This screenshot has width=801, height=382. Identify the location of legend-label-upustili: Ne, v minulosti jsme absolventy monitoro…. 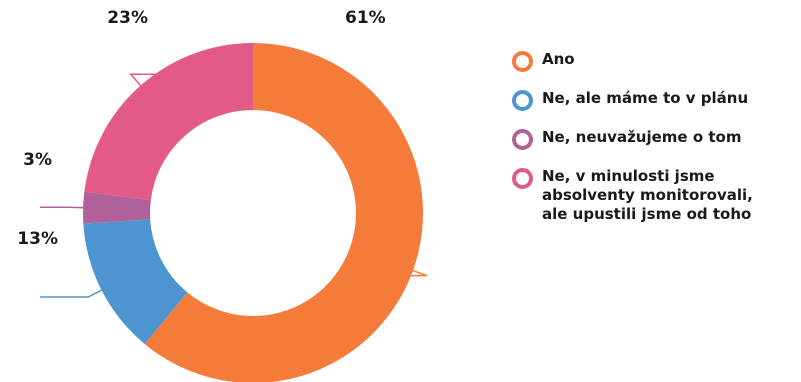
(647, 195).